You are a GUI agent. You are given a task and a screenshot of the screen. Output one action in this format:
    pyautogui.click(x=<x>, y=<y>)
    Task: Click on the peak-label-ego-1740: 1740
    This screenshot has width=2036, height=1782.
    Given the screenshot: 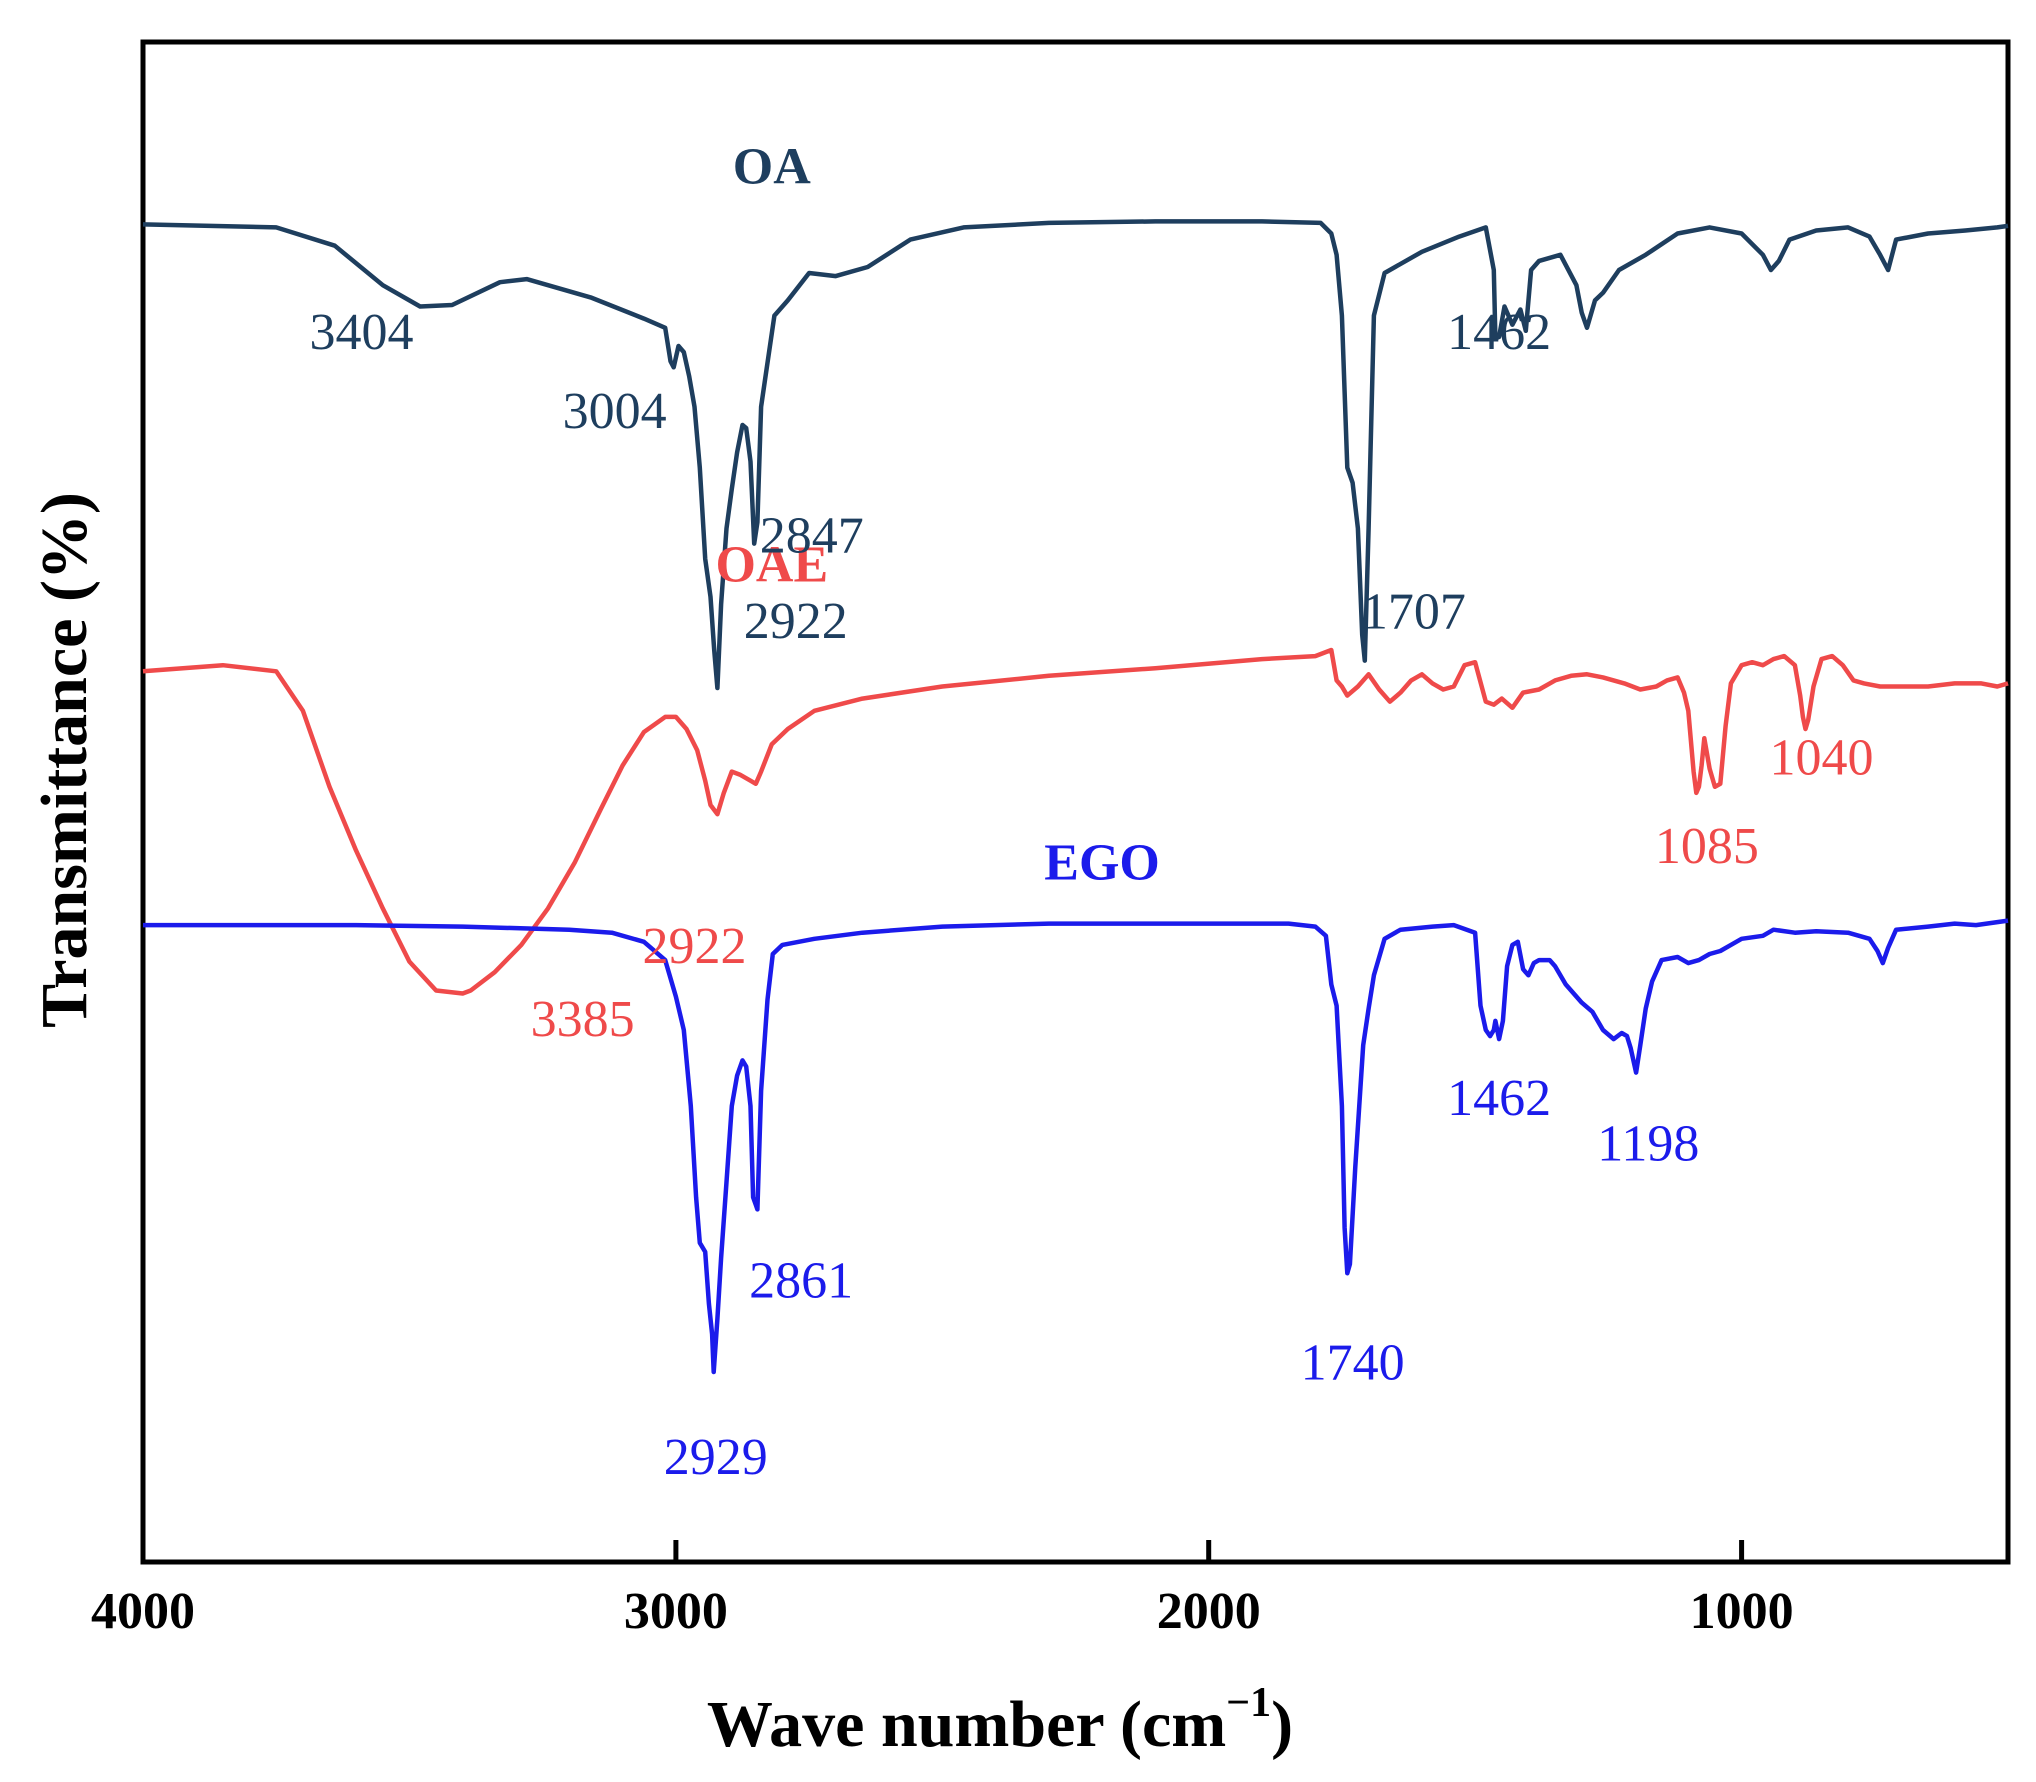 What is the action you would take?
    pyautogui.click(x=1353, y=1363)
    